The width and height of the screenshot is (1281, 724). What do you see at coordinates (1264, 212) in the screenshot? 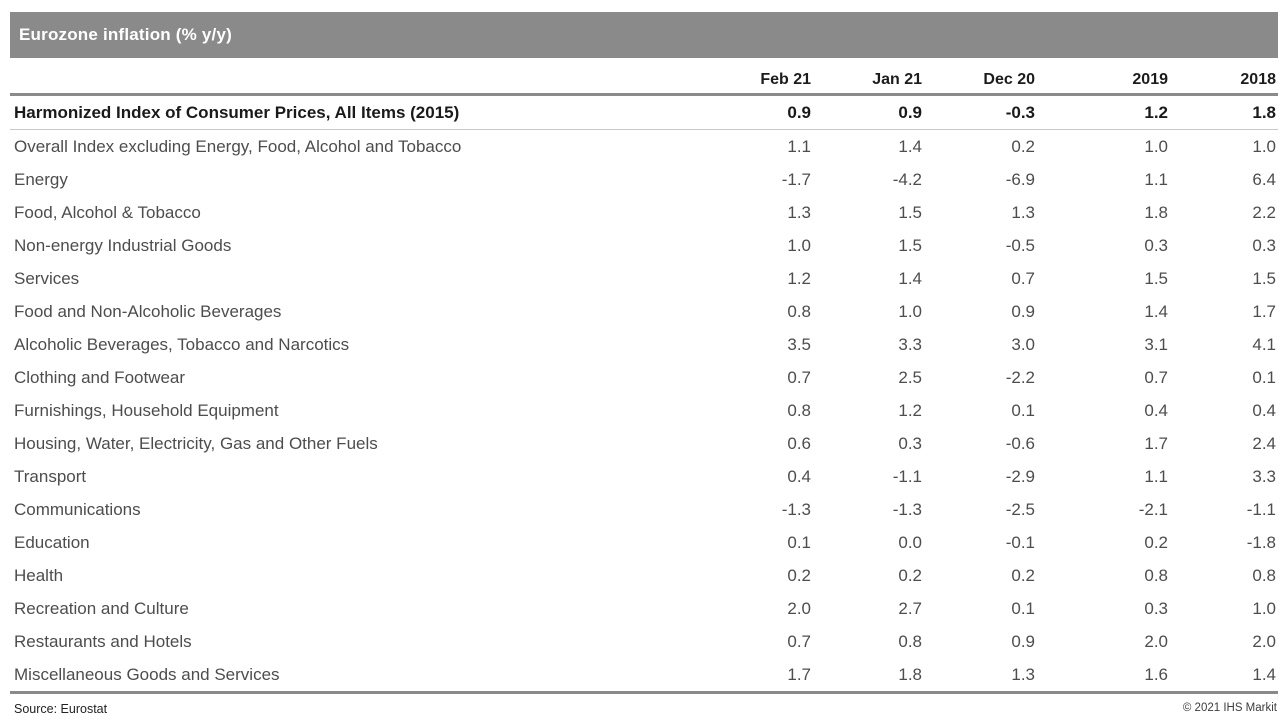
I see `value-cell: 2.2` at bounding box center [1264, 212].